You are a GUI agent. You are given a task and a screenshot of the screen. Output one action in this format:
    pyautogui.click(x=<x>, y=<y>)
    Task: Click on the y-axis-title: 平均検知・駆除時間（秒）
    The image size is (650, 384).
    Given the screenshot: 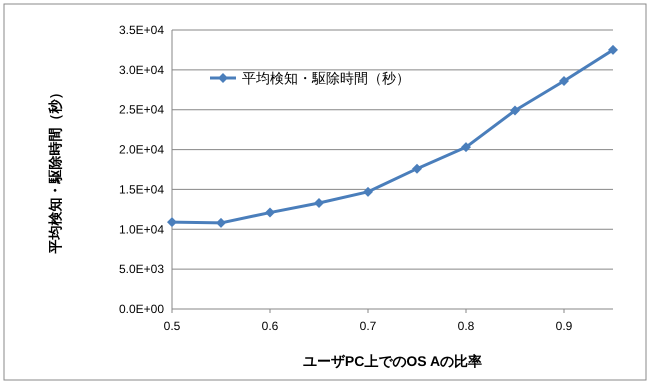 What is the action you would take?
    pyautogui.click(x=55, y=170)
    